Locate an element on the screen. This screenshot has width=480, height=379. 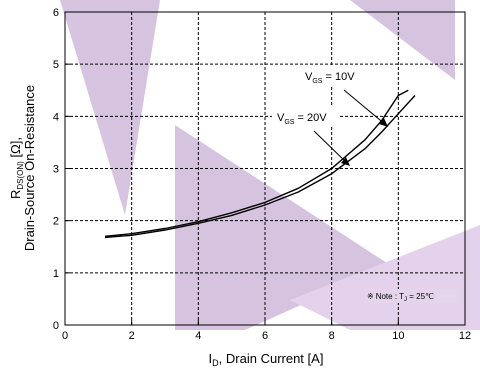
note: ※ Note : TJ = 25℃ is located at coordinates (412, 296).